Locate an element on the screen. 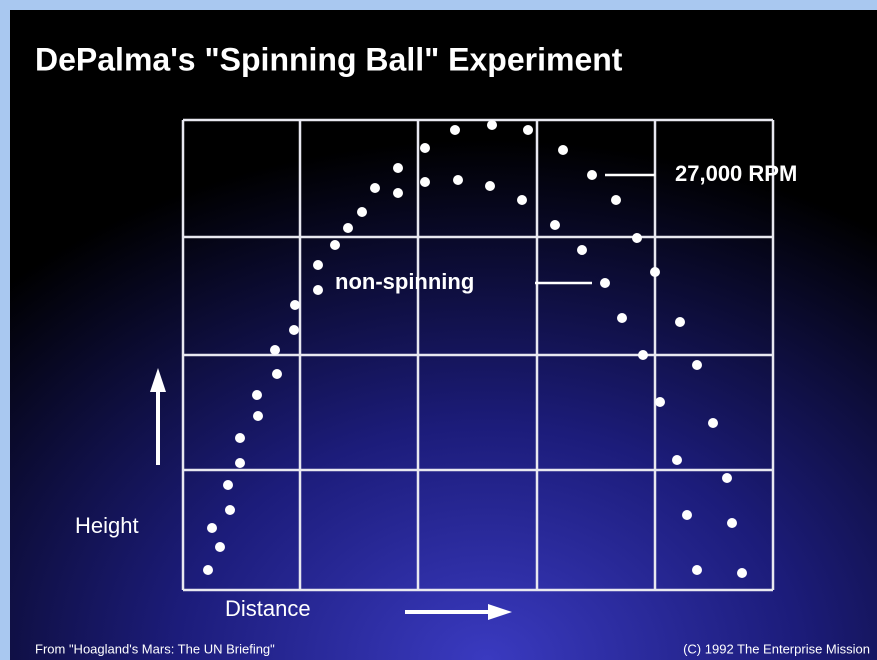 This screenshot has height=660, width=877. source-note: From "Hoagland's Mars: The UN Briefing" is located at coordinates (155, 648).